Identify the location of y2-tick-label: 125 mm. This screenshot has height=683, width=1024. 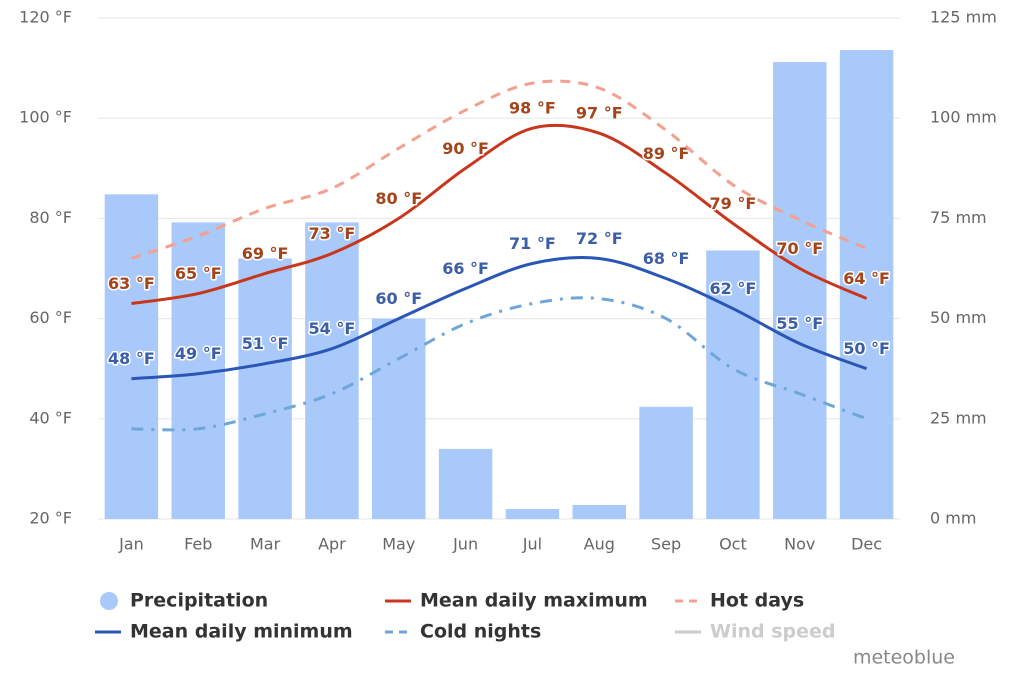
(963, 17).